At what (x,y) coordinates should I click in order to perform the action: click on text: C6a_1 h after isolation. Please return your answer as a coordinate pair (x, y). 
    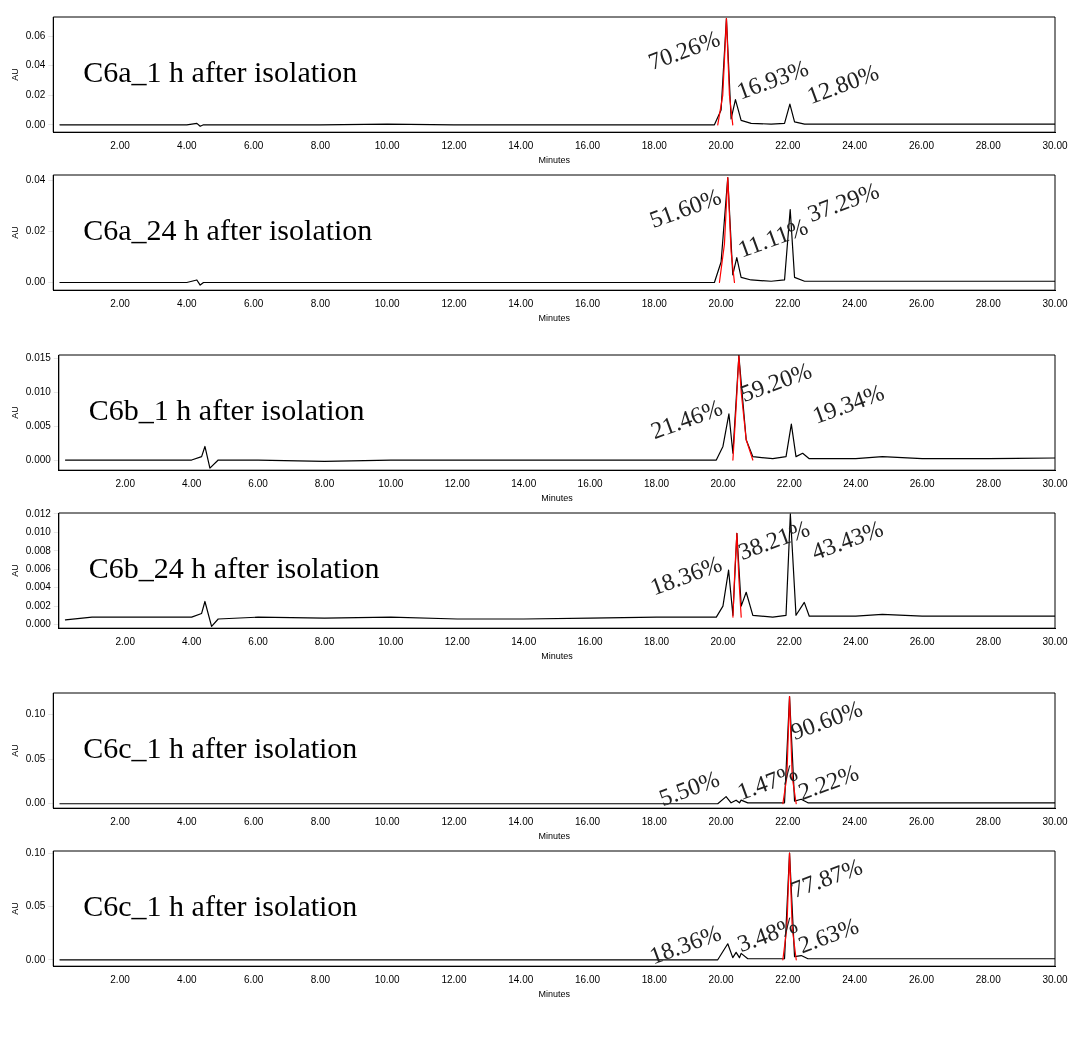
    Looking at the image, I should click on (220, 72).